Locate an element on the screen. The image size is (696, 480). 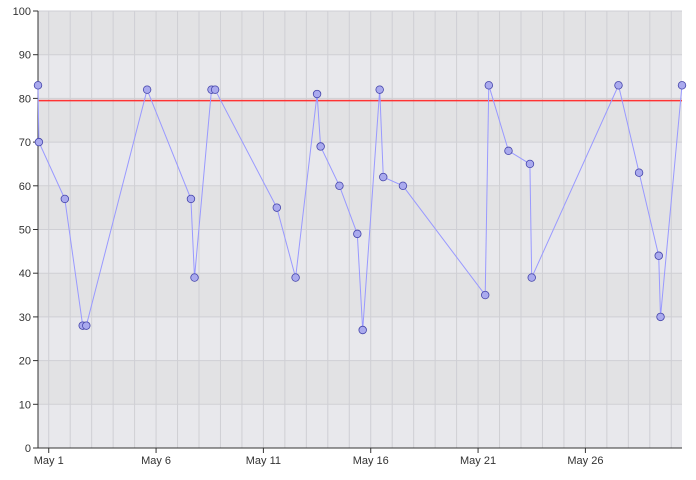
x-tick-label: May 26 is located at coordinates (585, 461).